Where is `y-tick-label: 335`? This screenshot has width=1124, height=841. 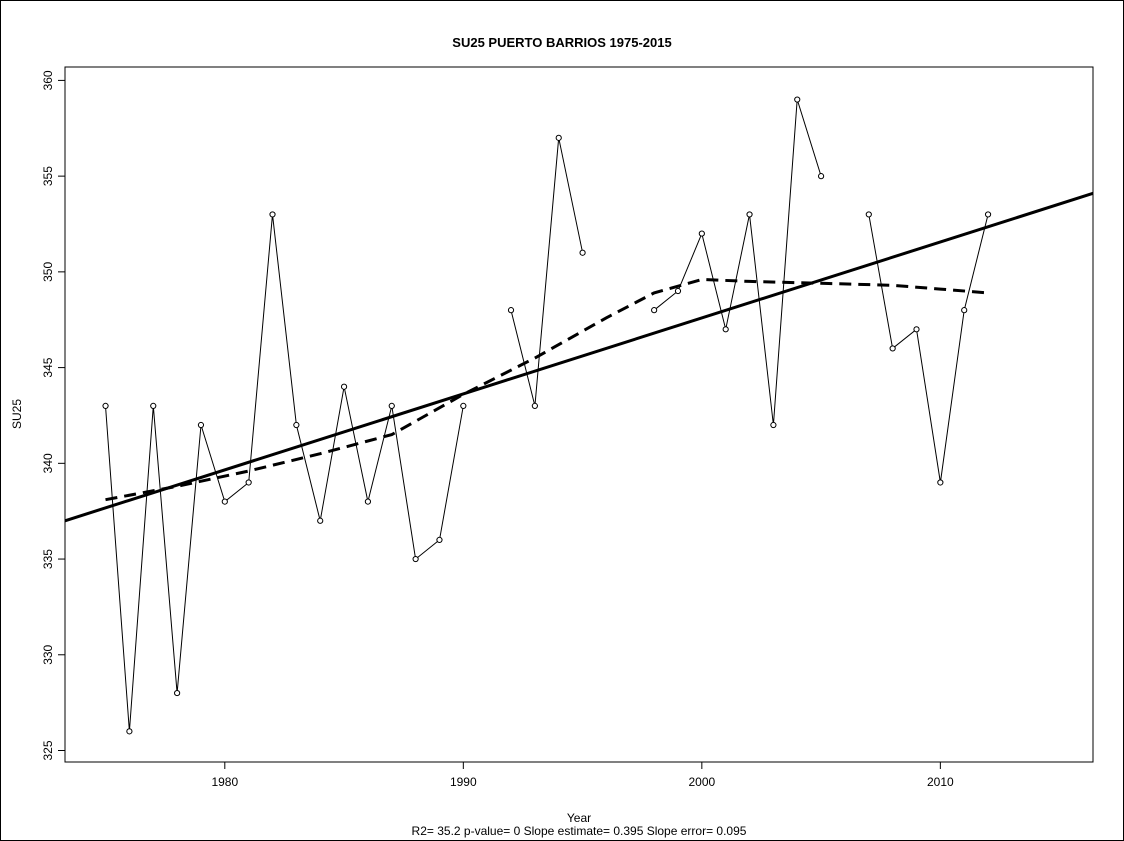 y-tick-label: 335 is located at coordinates (48, 559).